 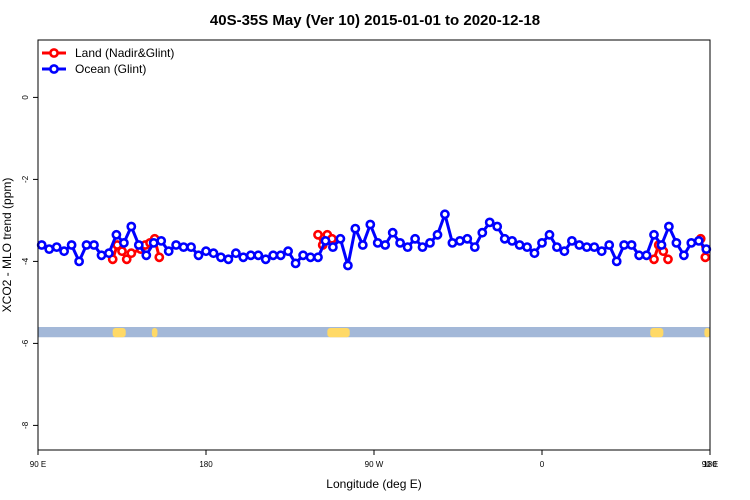 What do you see at coordinates (38, 464) in the screenshot?
I see `x-tick-label: 90 E` at bounding box center [38, 464].